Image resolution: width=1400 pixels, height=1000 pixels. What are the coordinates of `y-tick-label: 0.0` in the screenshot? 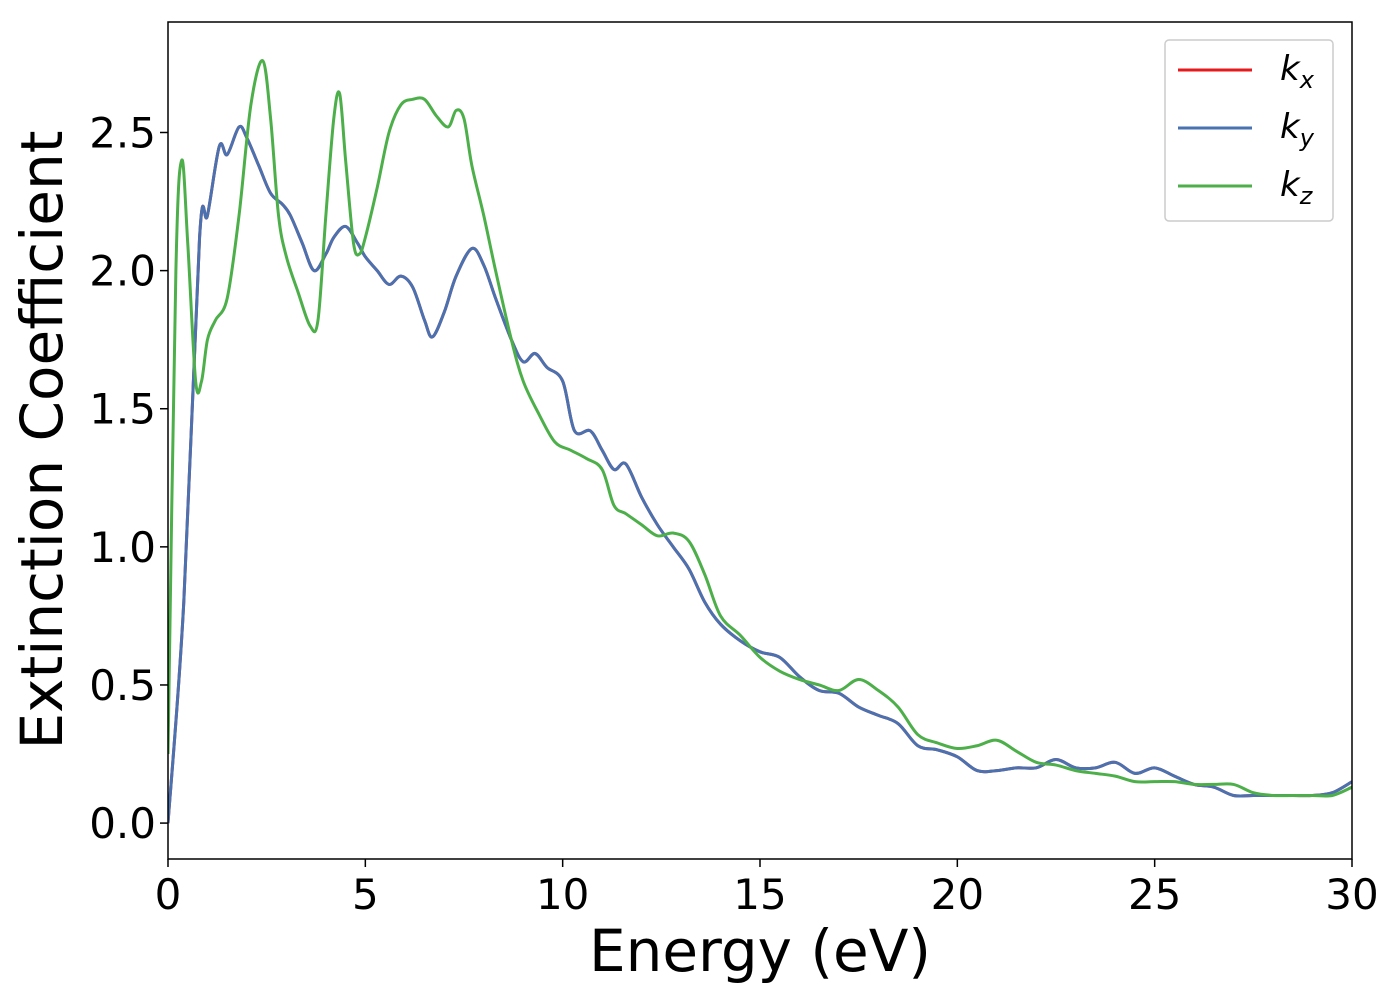 It's located at (122, 823).